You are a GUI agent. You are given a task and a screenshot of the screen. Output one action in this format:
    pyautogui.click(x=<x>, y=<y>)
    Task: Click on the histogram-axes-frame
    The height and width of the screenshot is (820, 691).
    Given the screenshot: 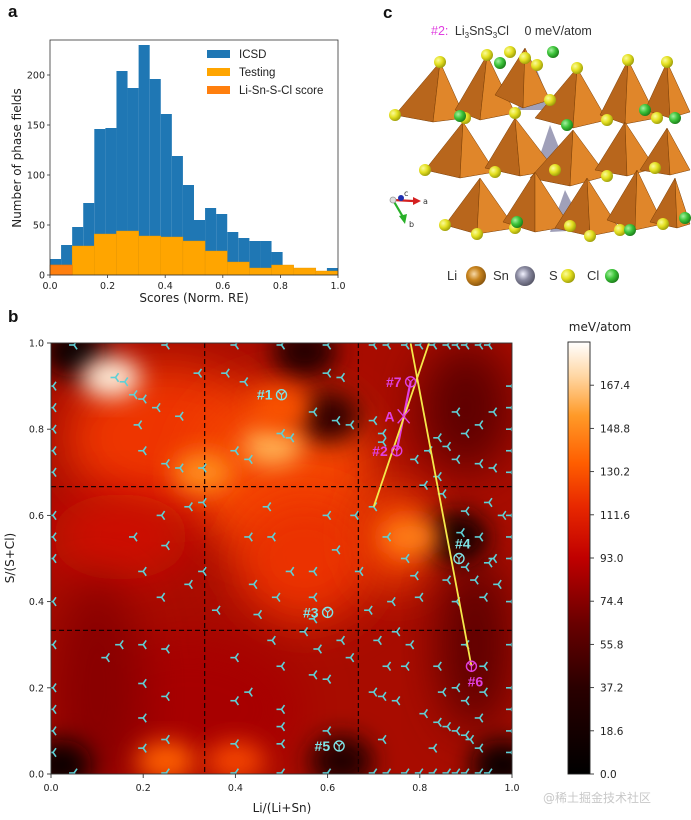 What is the action you would take?
    pyautogui.click(x=194, y=157)
    